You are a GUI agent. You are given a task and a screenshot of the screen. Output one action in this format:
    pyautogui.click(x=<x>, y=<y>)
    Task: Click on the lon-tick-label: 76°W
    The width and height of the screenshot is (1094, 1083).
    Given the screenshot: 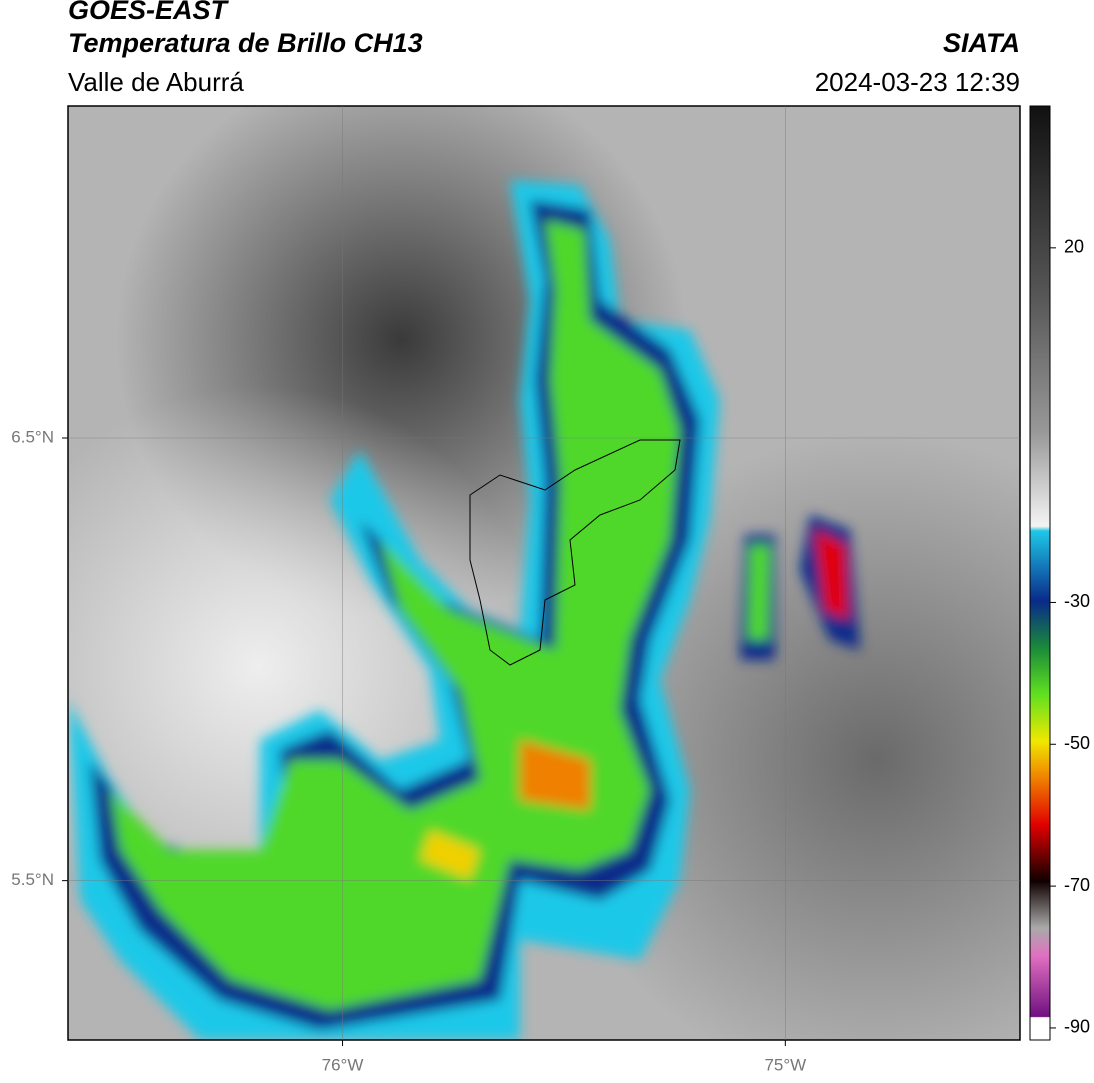 What is the action you would take?
    pyautogui.click(x=343, y=1064)
    